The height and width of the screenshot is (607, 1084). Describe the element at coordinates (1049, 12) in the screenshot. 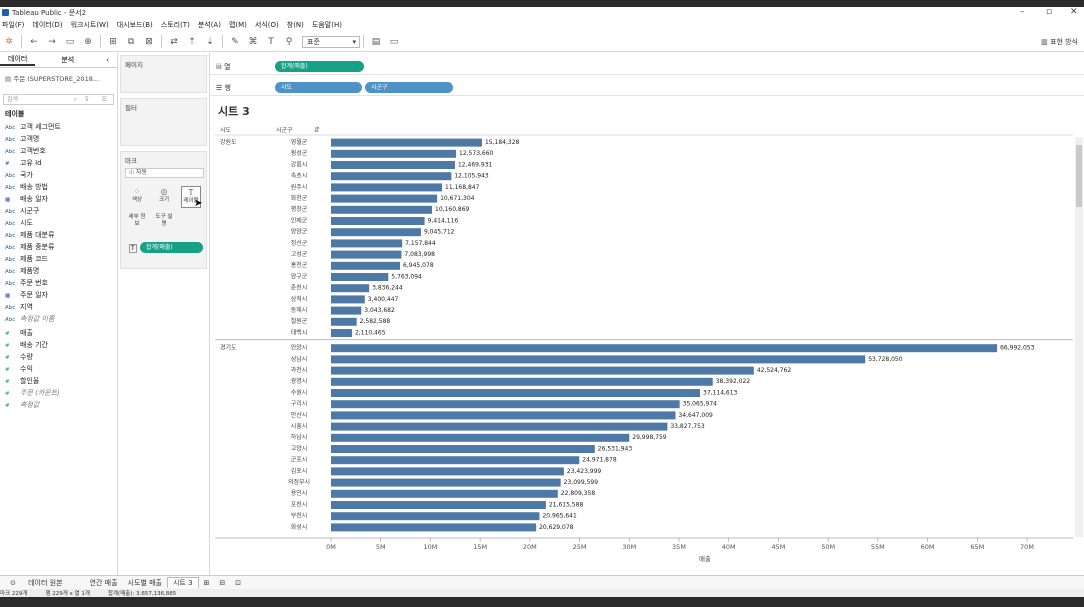

I see `maximize-icon: ▫` at that location.